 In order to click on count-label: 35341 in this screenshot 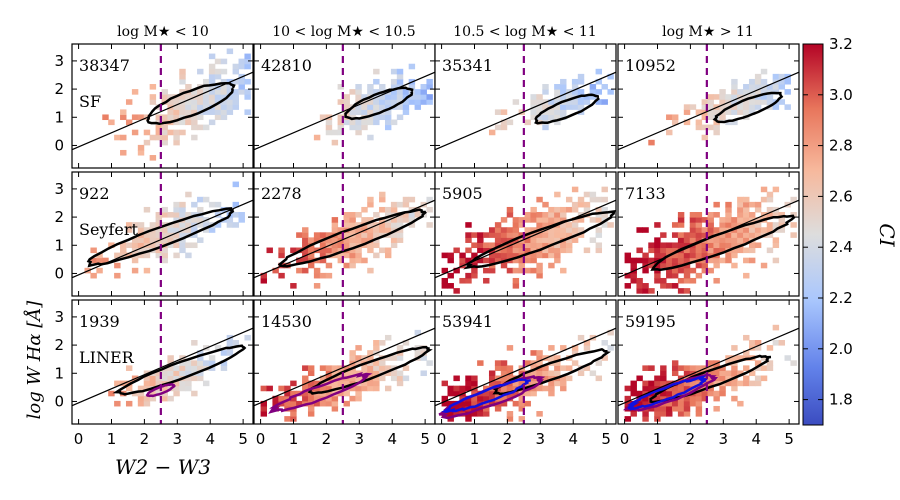, I will do `click(467, 65)`.